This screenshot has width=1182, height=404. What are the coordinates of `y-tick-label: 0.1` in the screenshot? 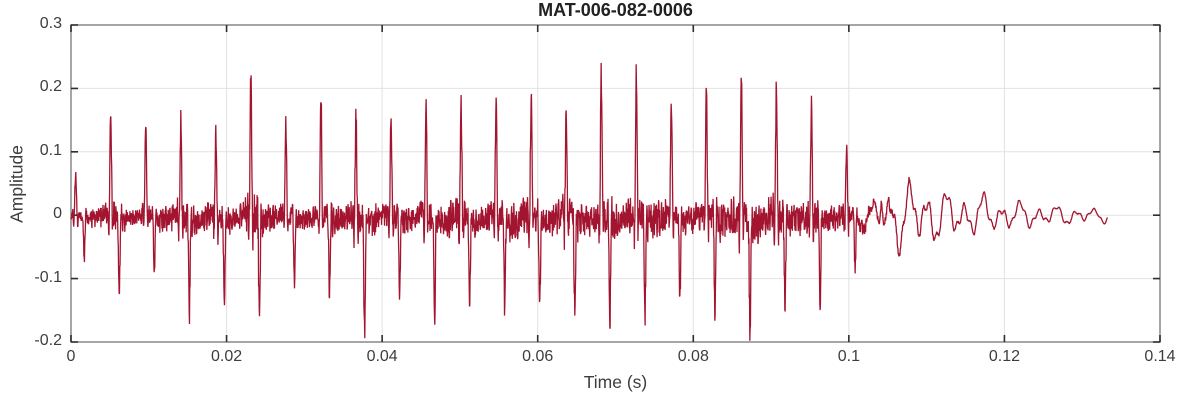 It's located at (50, 150).